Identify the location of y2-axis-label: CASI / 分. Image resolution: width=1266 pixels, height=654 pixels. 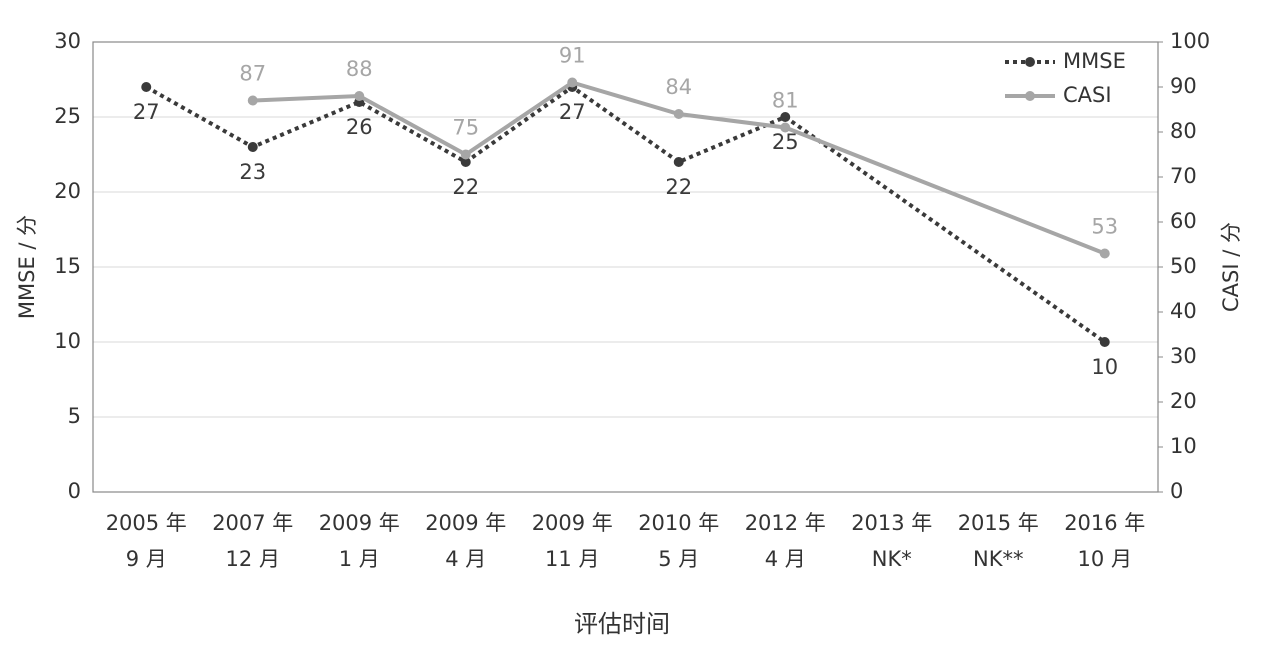
(1231, 267).